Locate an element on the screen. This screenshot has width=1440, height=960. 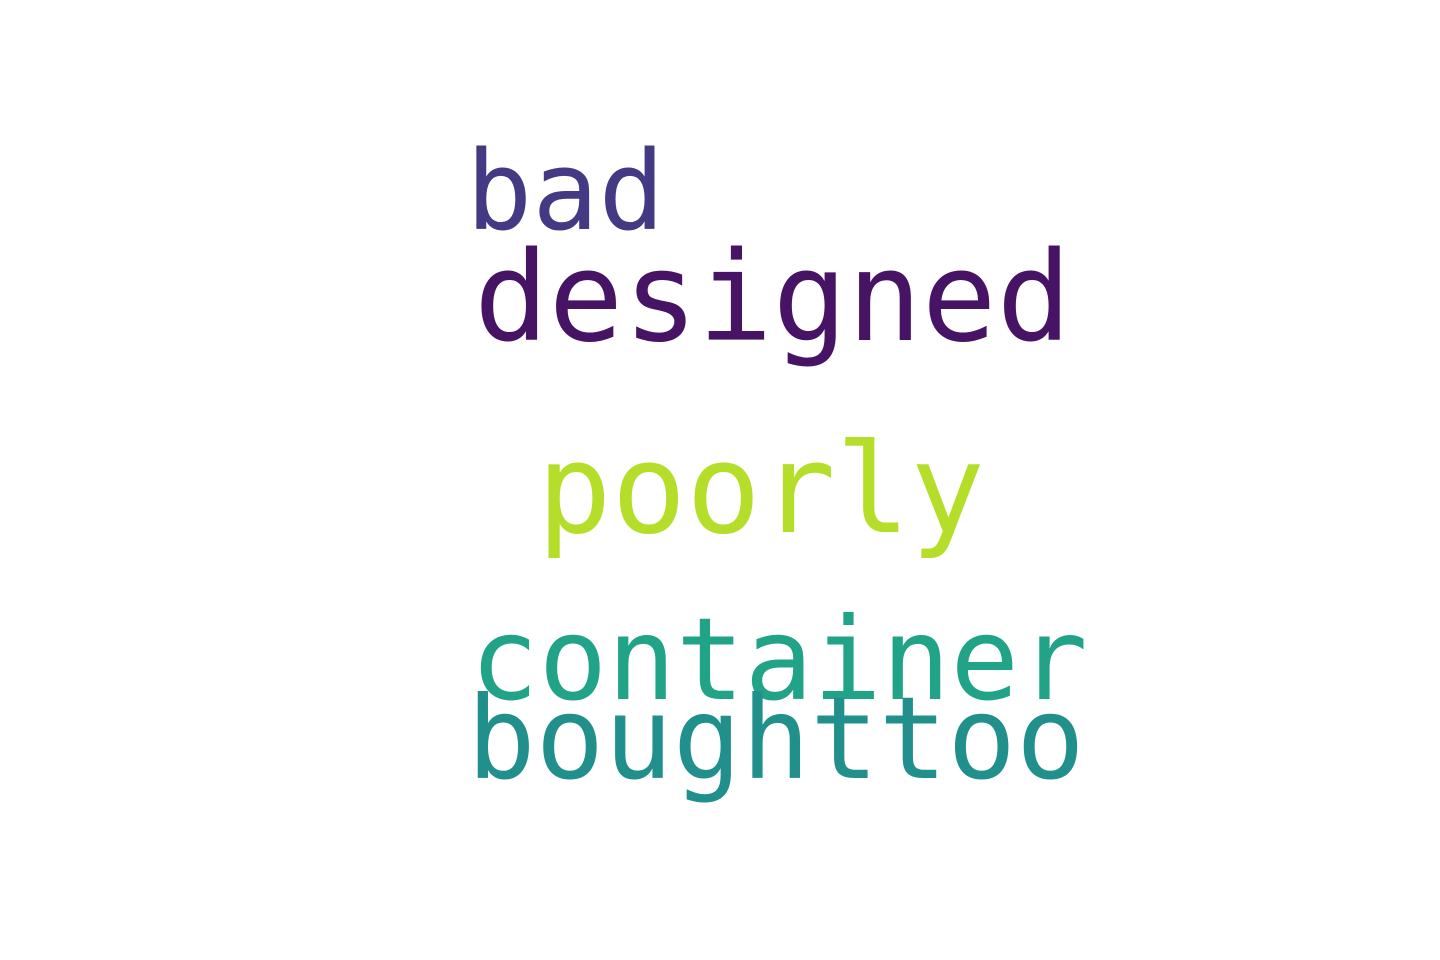
word-designed: designed is located at coordinates (773, 298).